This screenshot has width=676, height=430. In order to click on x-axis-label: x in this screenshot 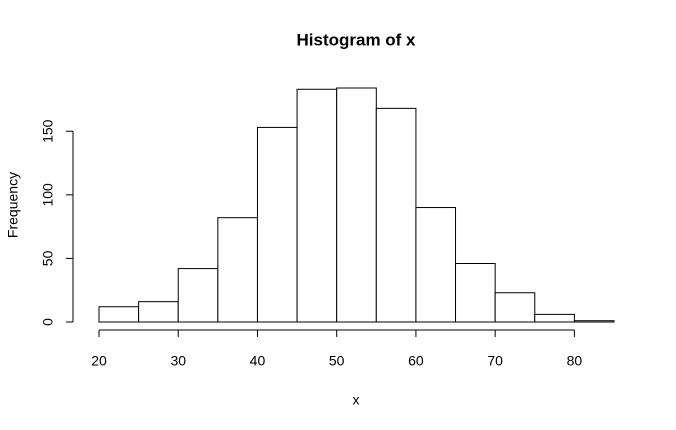, I will do `click(356, 400)`.